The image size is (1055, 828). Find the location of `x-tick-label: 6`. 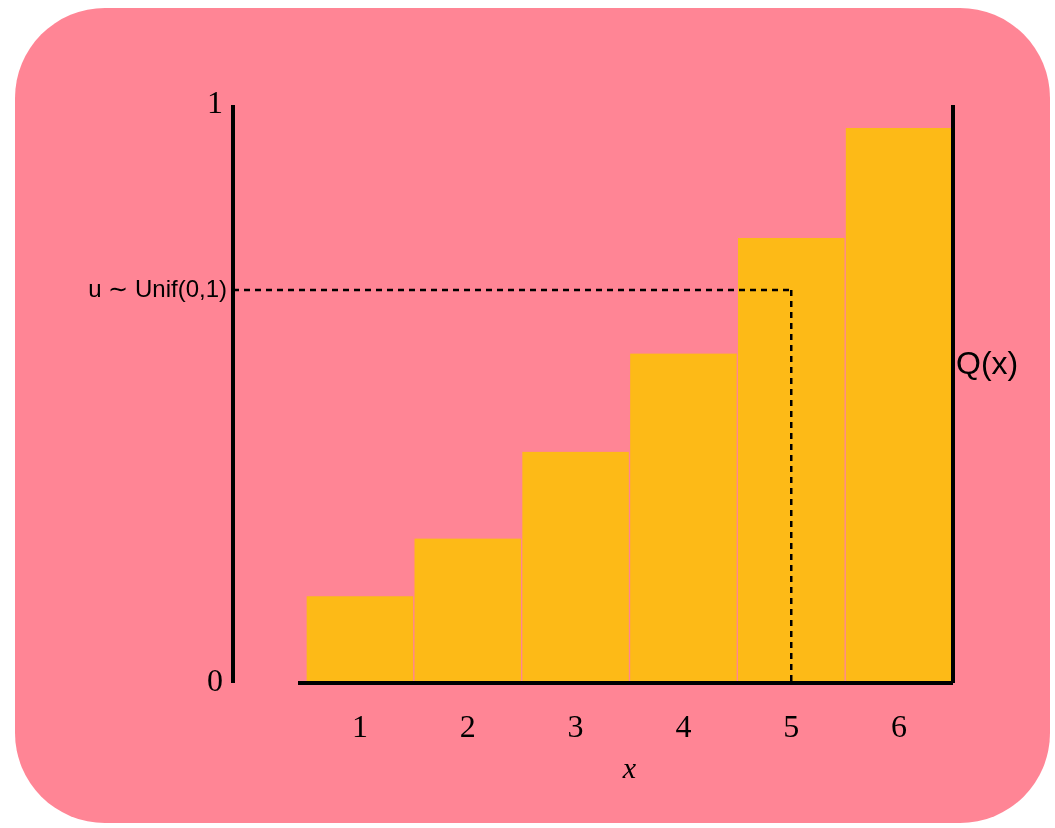

x-tick-label: 6 is located at coordinates (899, 726).